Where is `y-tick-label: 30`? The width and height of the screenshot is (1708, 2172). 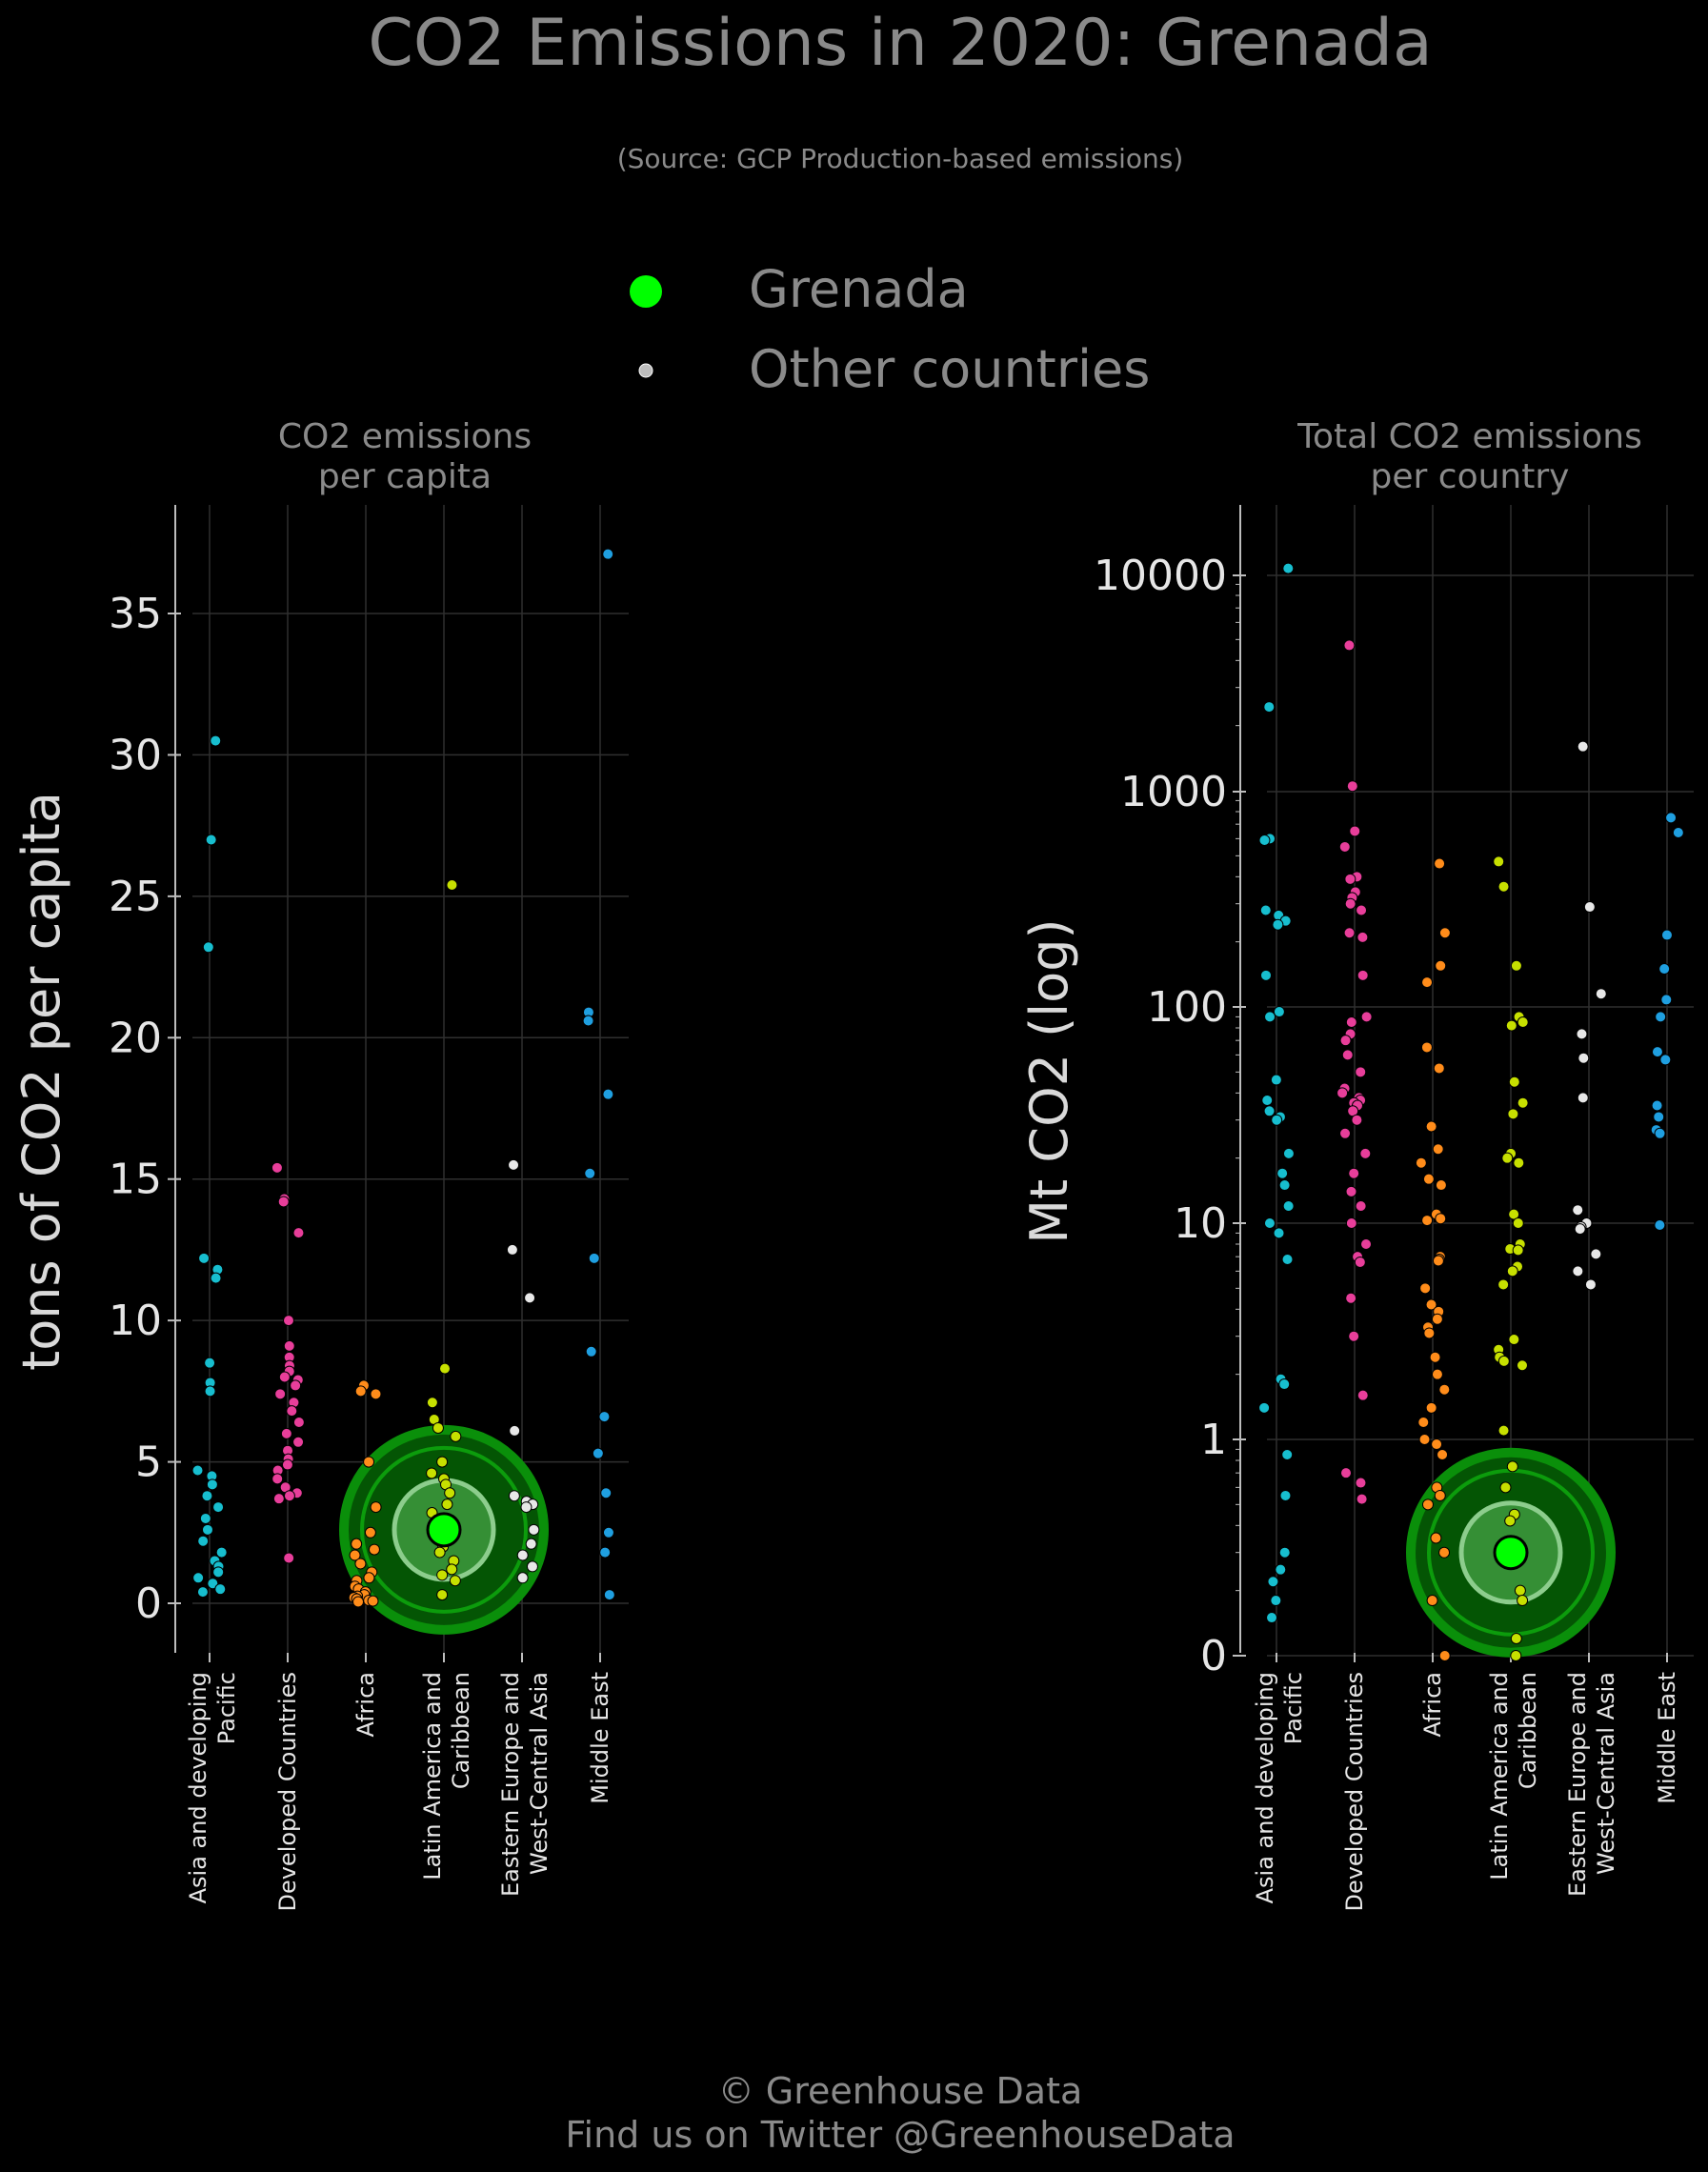
y-tick-label: 30 is located at coordinates (135, 755).